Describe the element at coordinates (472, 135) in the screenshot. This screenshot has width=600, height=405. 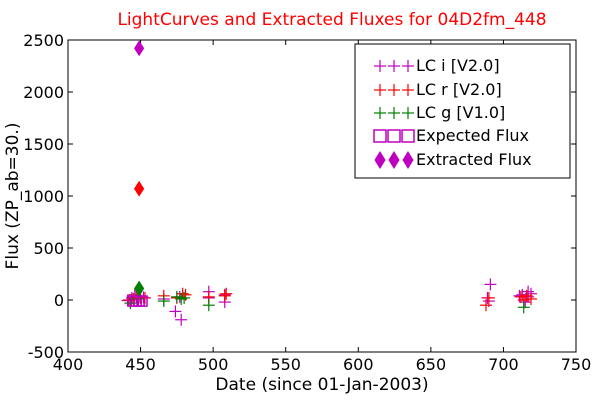
I see `legend-label-expected-flux: Expected Flux` at that location.